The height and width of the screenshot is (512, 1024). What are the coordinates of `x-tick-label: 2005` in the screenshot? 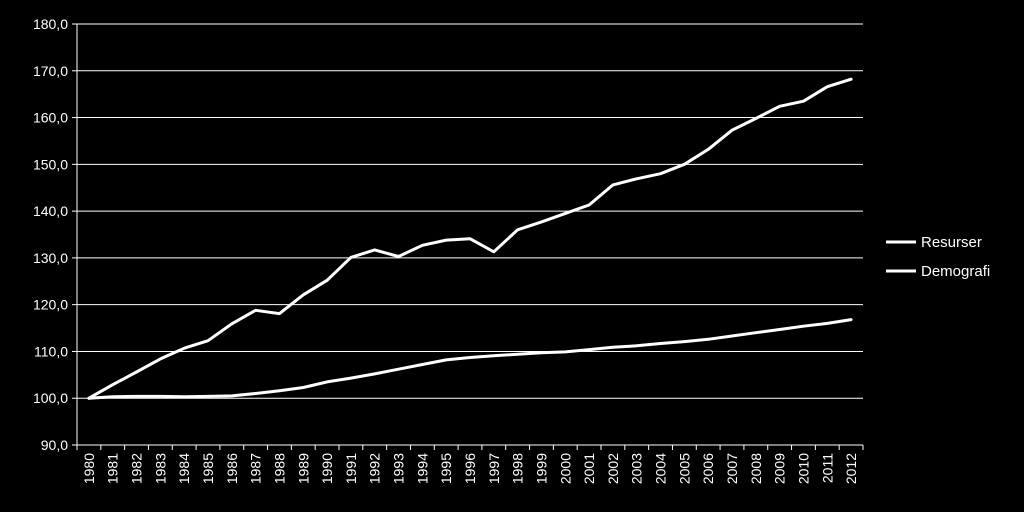 It's located at (684, 468).